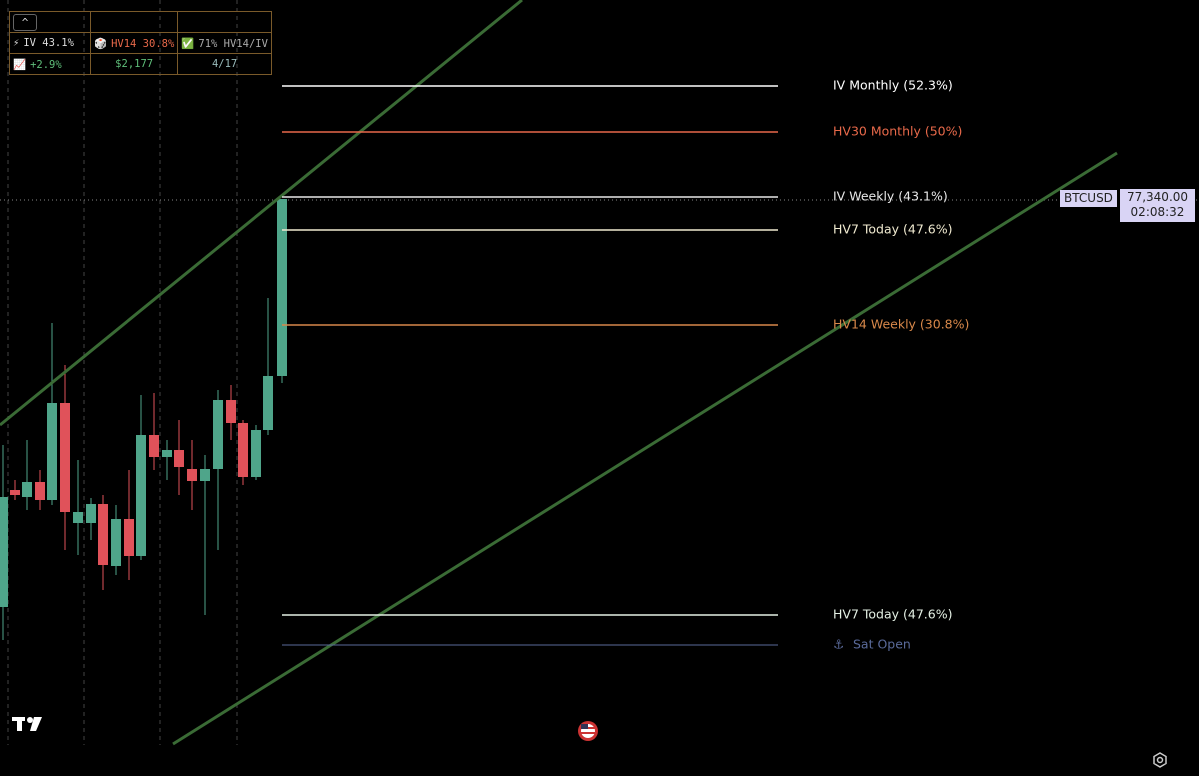  I want to click on table-cell: ⚡ IV 43.1%, so click(50, 43).